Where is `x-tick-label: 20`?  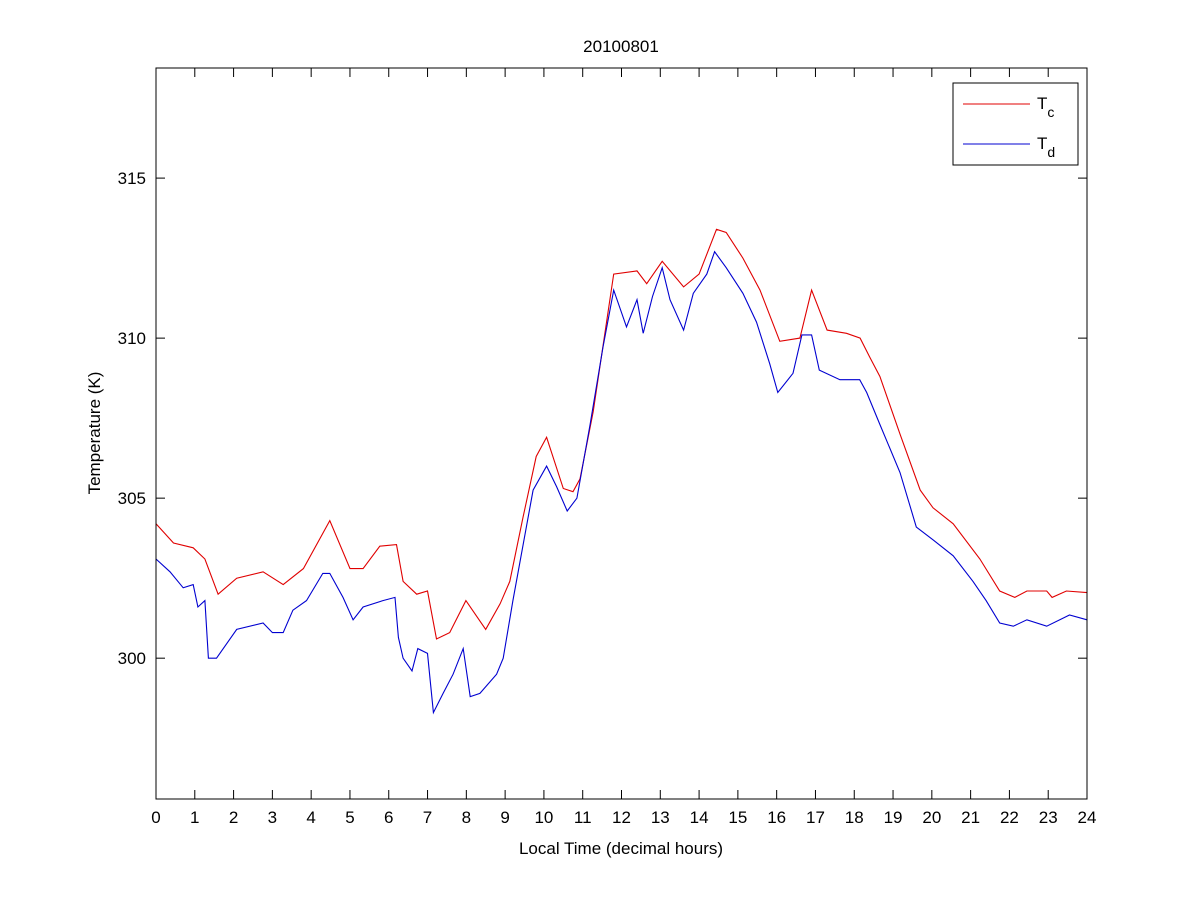
x-tick-label: 20 is located at coordinates (931, 817).